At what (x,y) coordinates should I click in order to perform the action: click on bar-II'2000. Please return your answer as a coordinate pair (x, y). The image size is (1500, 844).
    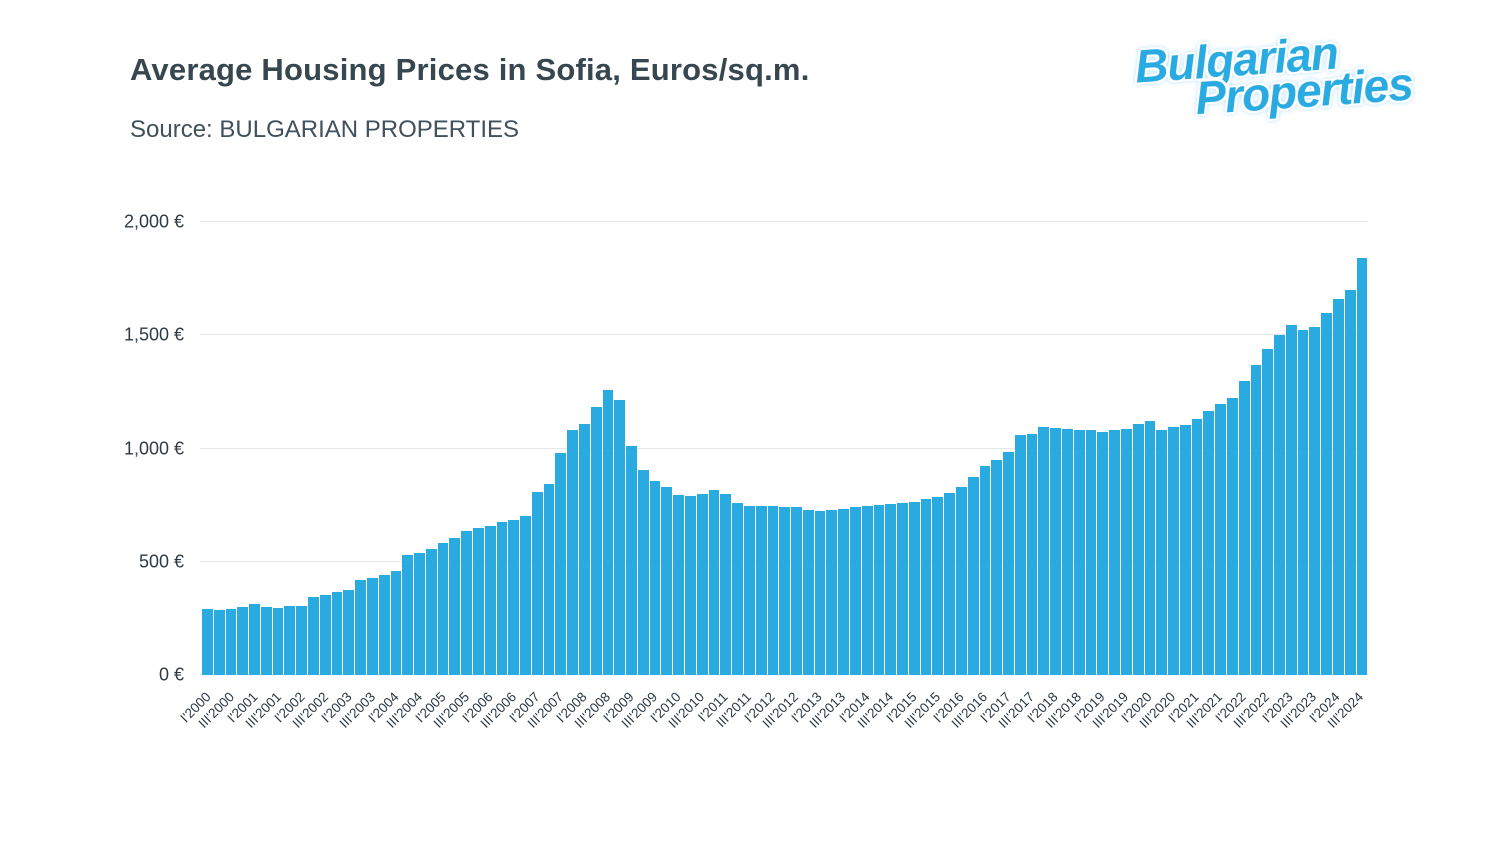
    Looking at the image, I should click on (219, 642).